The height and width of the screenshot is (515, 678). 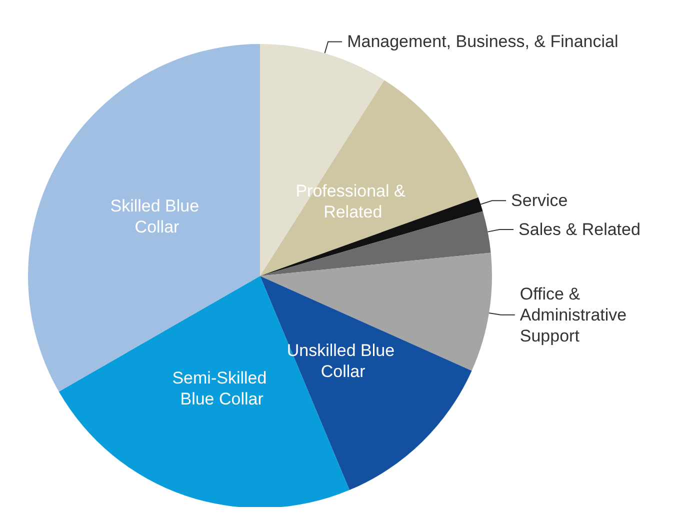 I want to click on slice-label: Professional & Related, so click(x=353, y=202).